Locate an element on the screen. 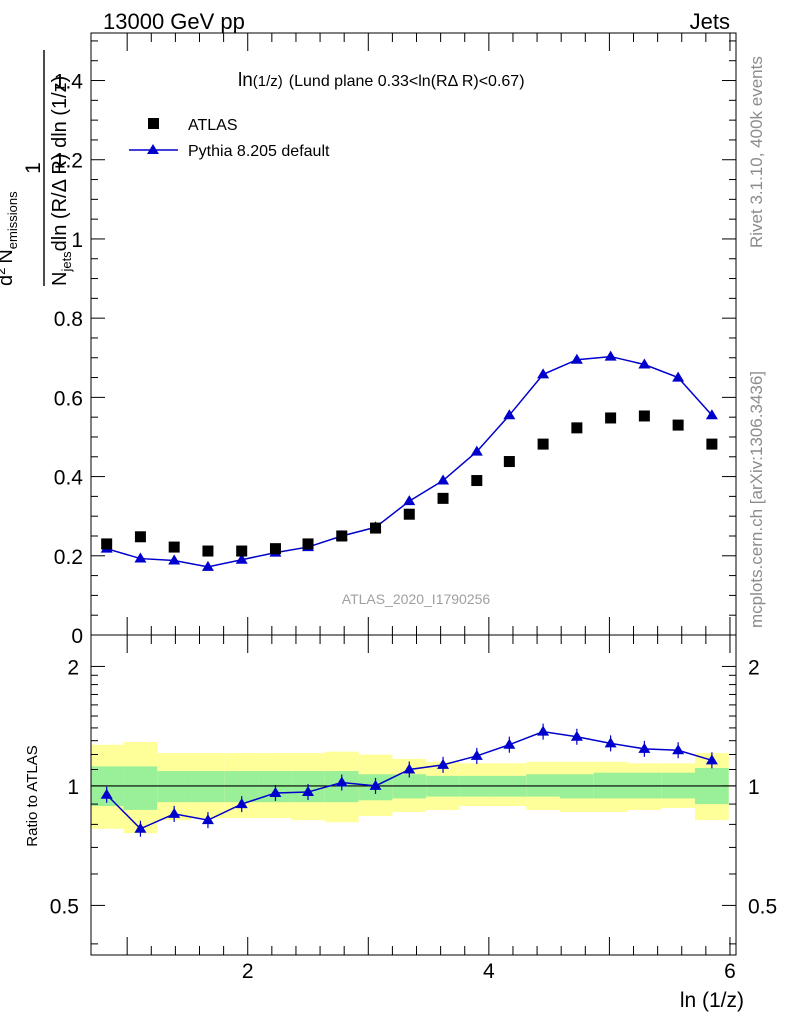 The width and height of the screenshot is (786, 1024). y-label-den-jets: jets is located at coordinates (66, 262).